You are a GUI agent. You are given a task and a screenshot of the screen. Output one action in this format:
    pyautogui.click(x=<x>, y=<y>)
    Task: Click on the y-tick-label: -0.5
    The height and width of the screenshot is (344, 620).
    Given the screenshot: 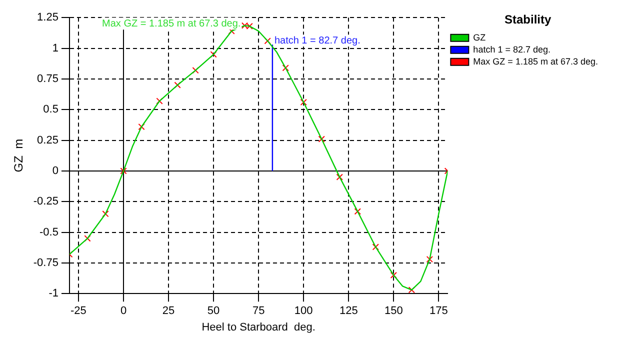 What is the action you would take?
    pyautogui.click(x=49, y=232)
    